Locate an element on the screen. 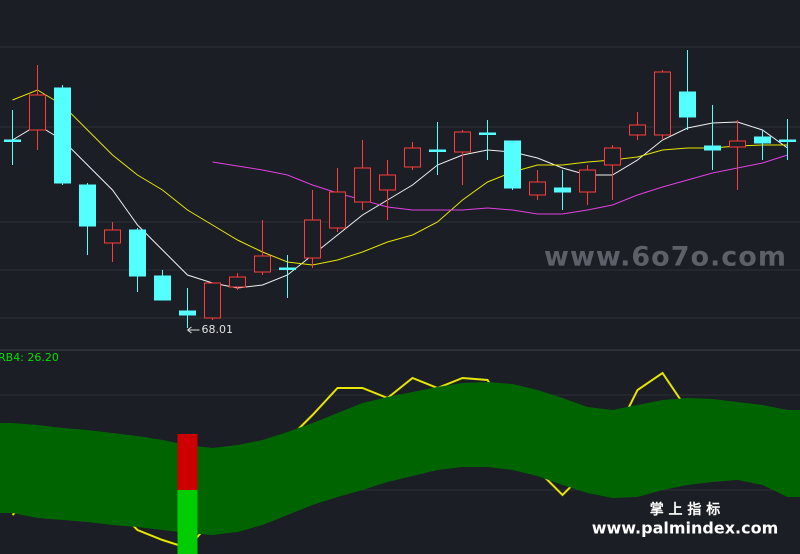  annotation-arrow is located at coordinates (193, 330).